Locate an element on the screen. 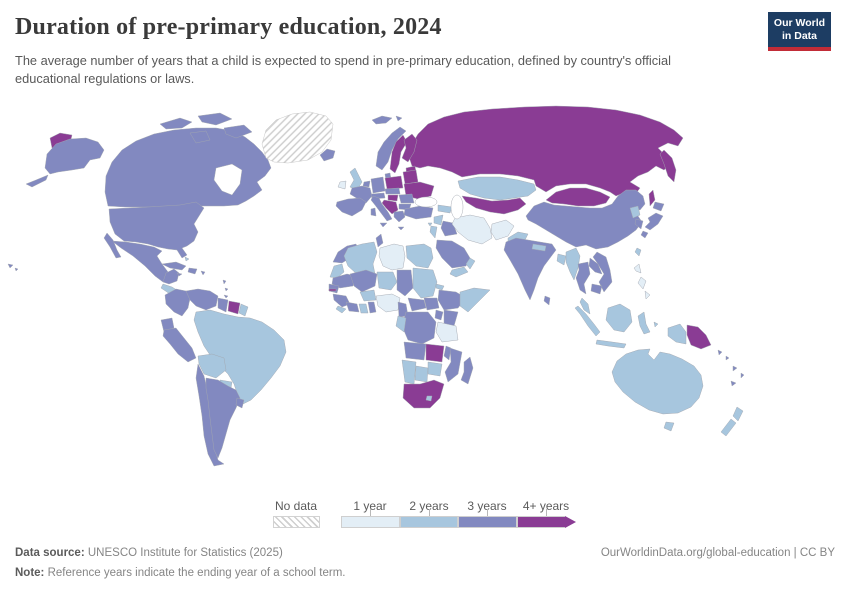 The height and width of the screenshot is (600, 850). country-peru is located at coordinates (179, 345).